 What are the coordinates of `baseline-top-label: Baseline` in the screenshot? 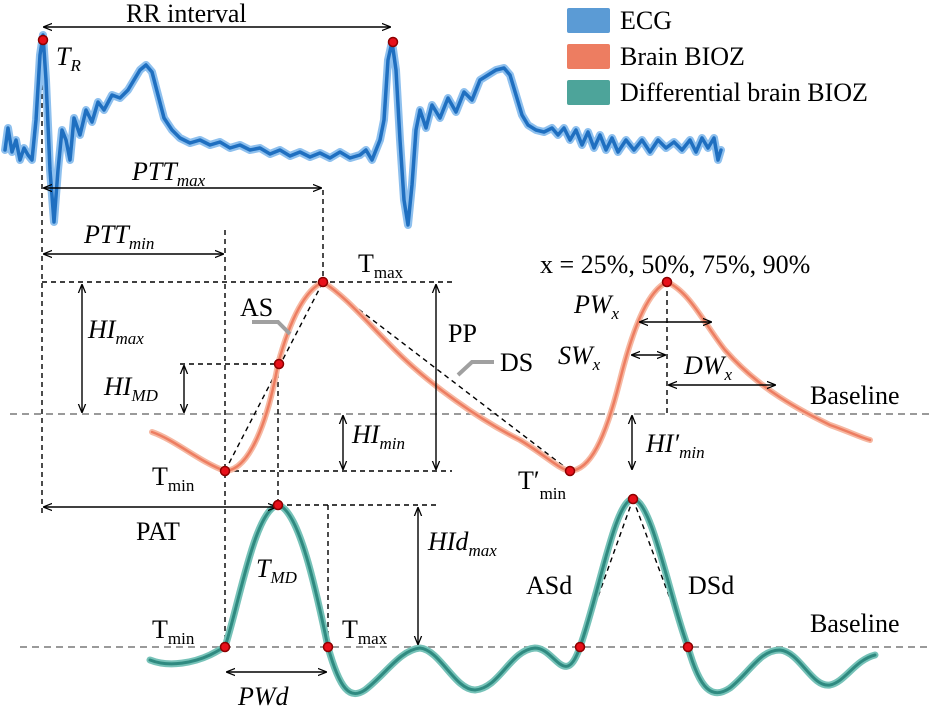 It's located at (855, 395).